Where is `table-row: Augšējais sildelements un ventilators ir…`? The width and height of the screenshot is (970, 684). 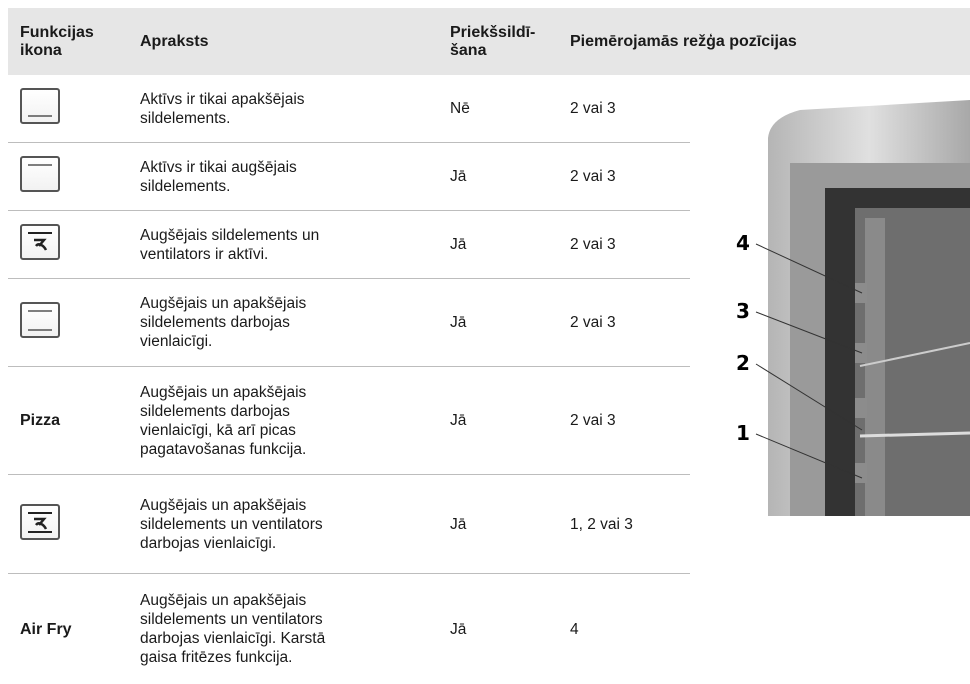
table-row: Augšējais sildelements un ventilators ir… is located at coordinates (349, 245).